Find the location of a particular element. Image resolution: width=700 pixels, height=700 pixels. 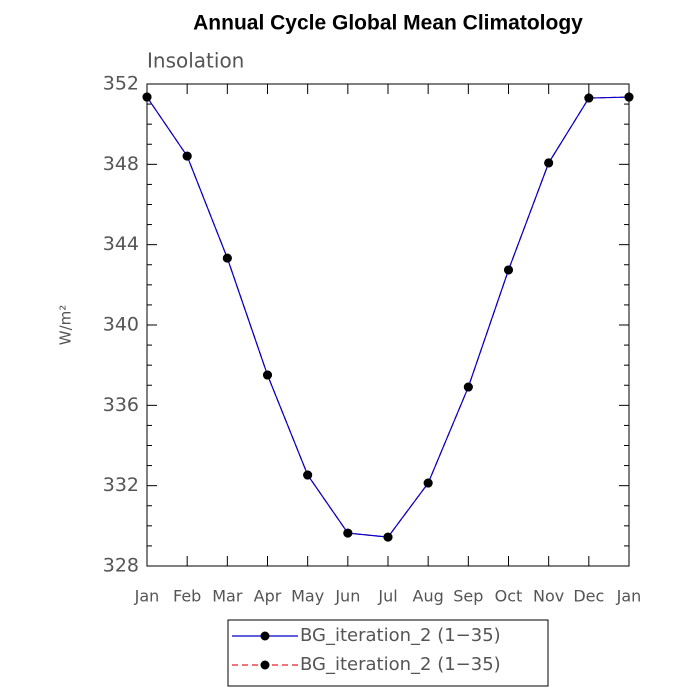

y-tick-label: 340 is located at coordinates (121, 325).